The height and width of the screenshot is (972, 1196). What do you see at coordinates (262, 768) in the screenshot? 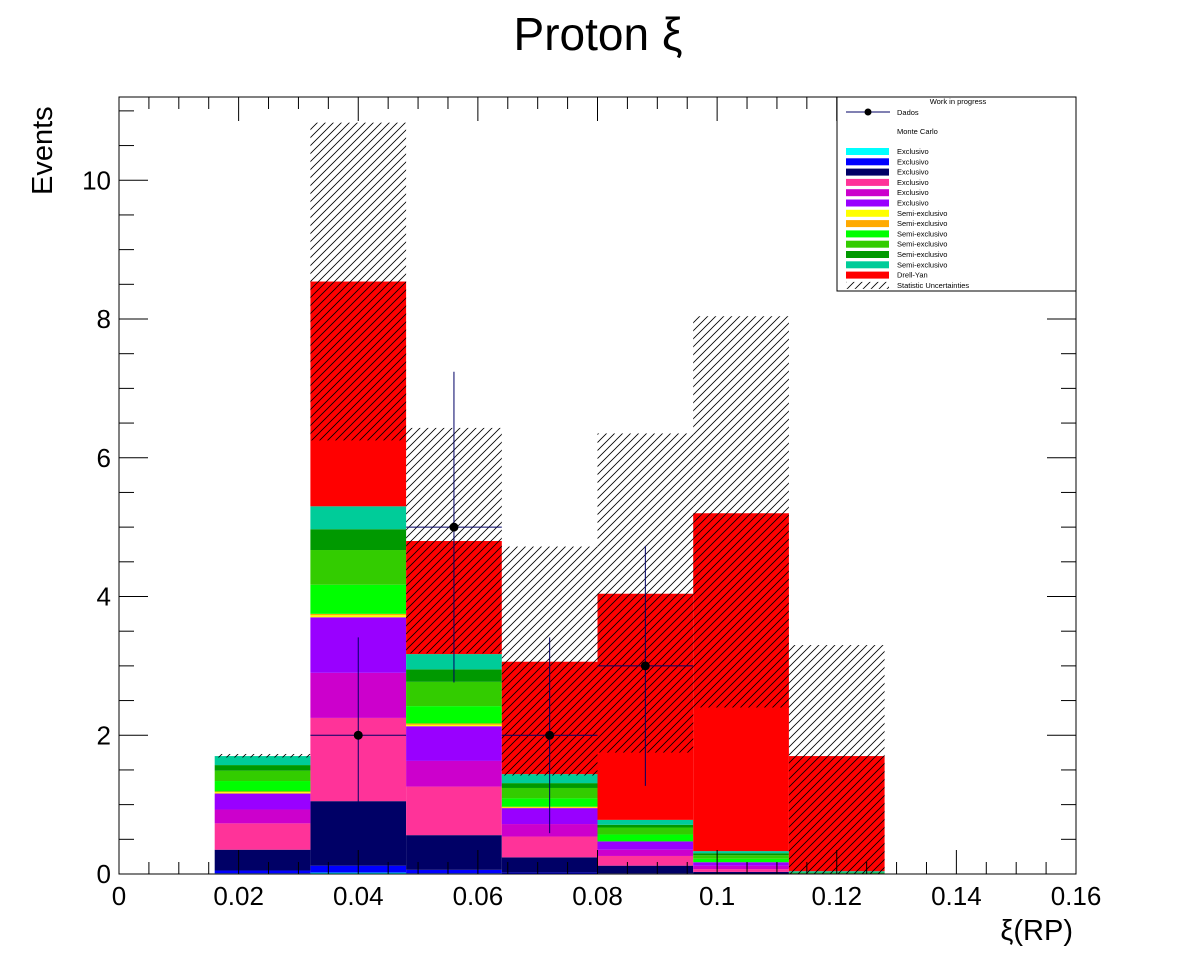
I see `bar-segment-s10-b0` at bounding box center [262, 768].